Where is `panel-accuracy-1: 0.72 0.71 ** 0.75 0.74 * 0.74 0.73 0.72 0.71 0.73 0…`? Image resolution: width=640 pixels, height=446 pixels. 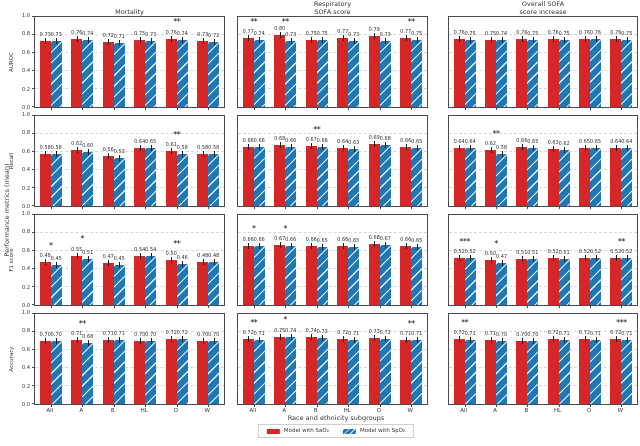 panel-accuracy-1: 0.72 0.71 ** 0.75 0.74 * 0.74 0.73 0.72 0.71 0.73 0… is located at coordinates (332, 360).